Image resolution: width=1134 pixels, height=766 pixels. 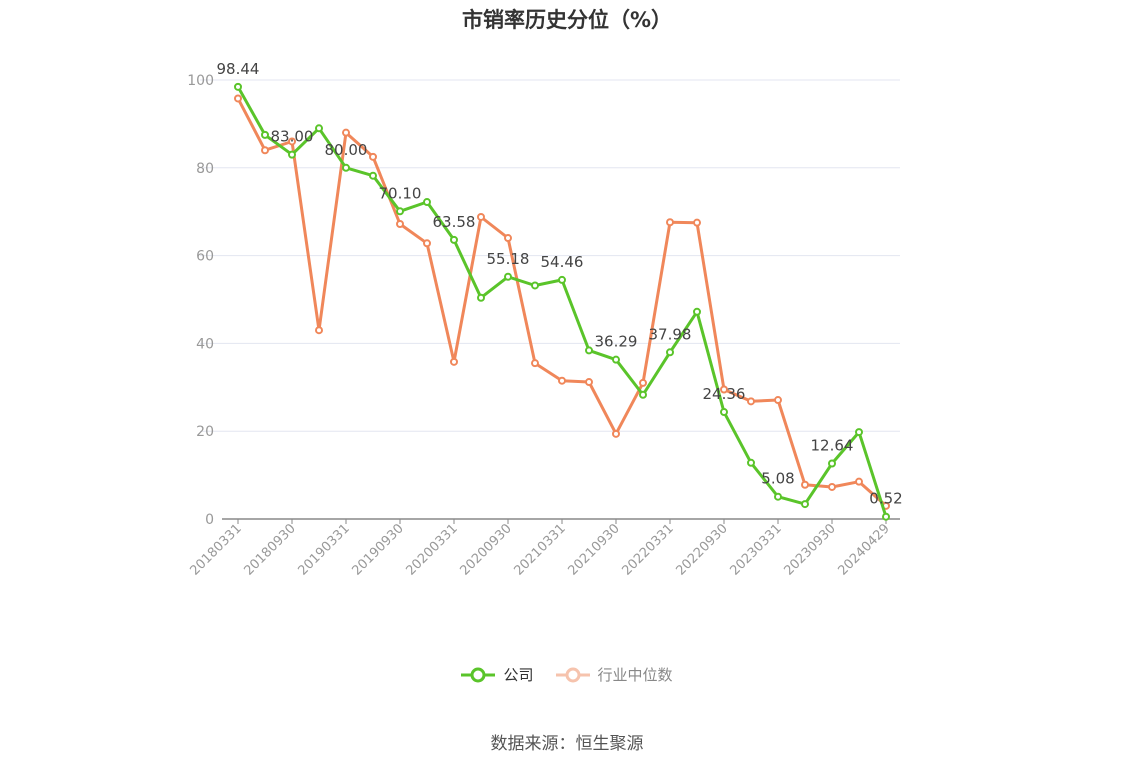 I want to click on legend: 公司 行业中位数, so click(x=567, y=674).